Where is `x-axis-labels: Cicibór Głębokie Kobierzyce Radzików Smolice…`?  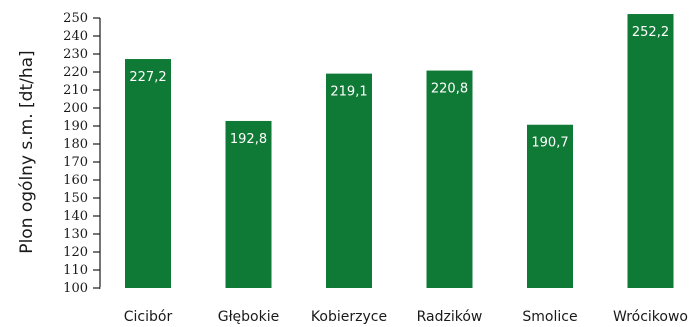 x-axis-labels: Cicibór Głębokie Kobierzyce Radzików Smolice… is located at coordinates (406, 317).